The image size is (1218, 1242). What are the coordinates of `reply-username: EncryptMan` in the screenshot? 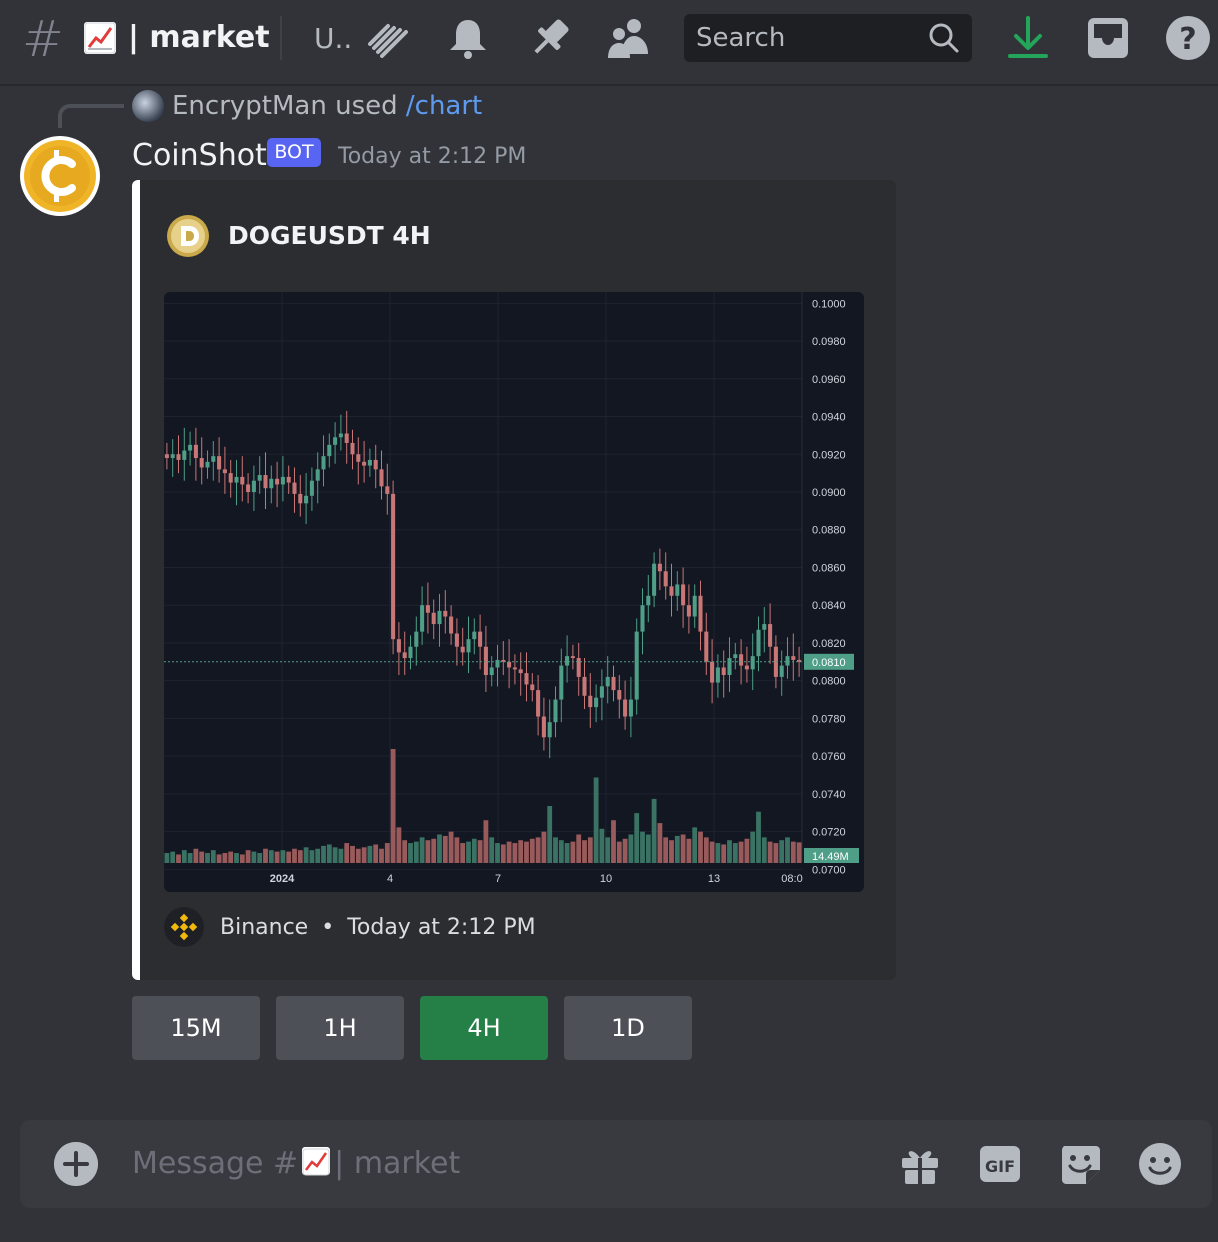 It's located at (249, 106).